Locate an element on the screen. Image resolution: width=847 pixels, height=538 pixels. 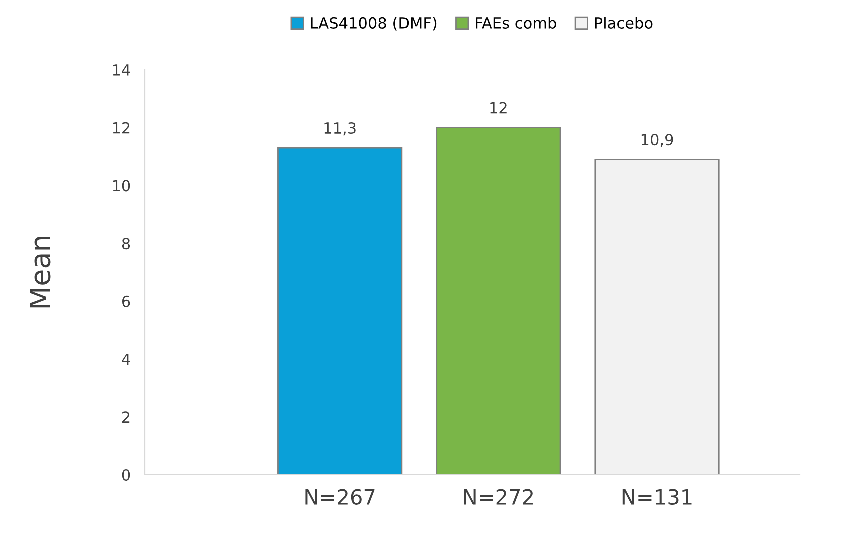
x-tick-label: N=272 is located at coordinates (498, 497).